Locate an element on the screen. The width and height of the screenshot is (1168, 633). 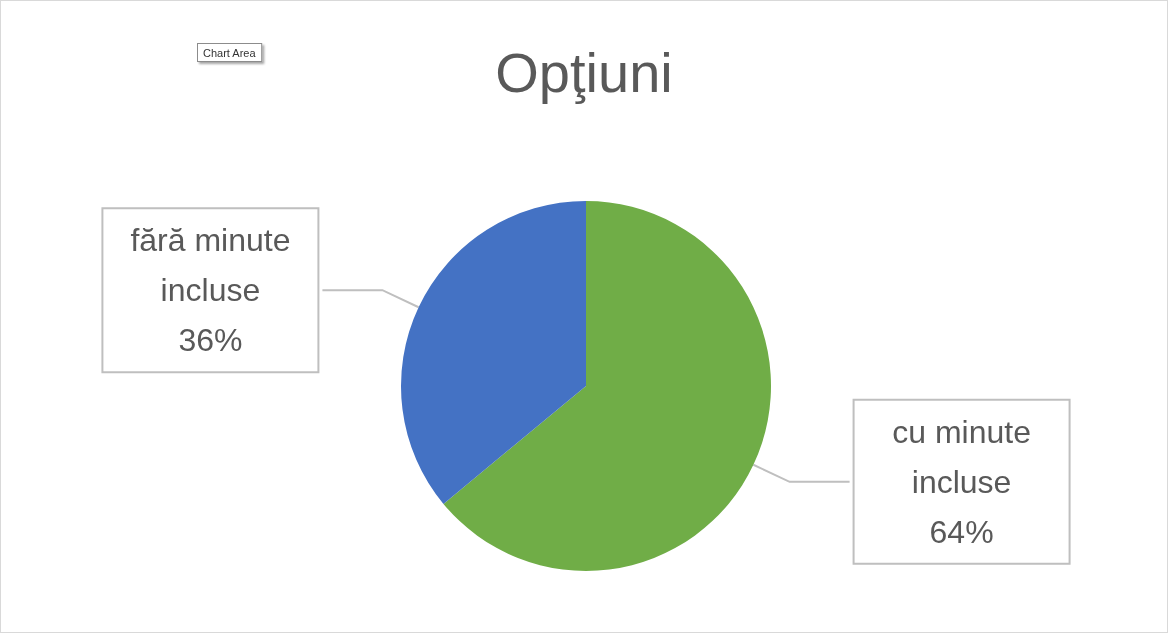
data-label: 64% is located at coordinates (961, 531).